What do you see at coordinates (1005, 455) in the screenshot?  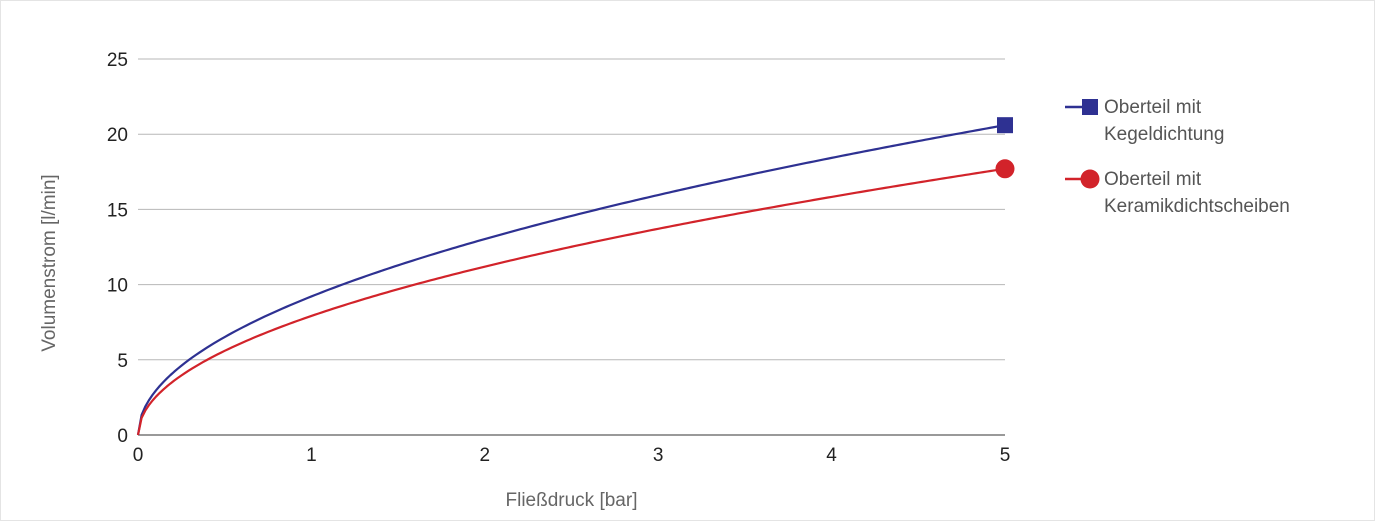 I see `x-tick-label: 5` at bounding box center [1005, 455].